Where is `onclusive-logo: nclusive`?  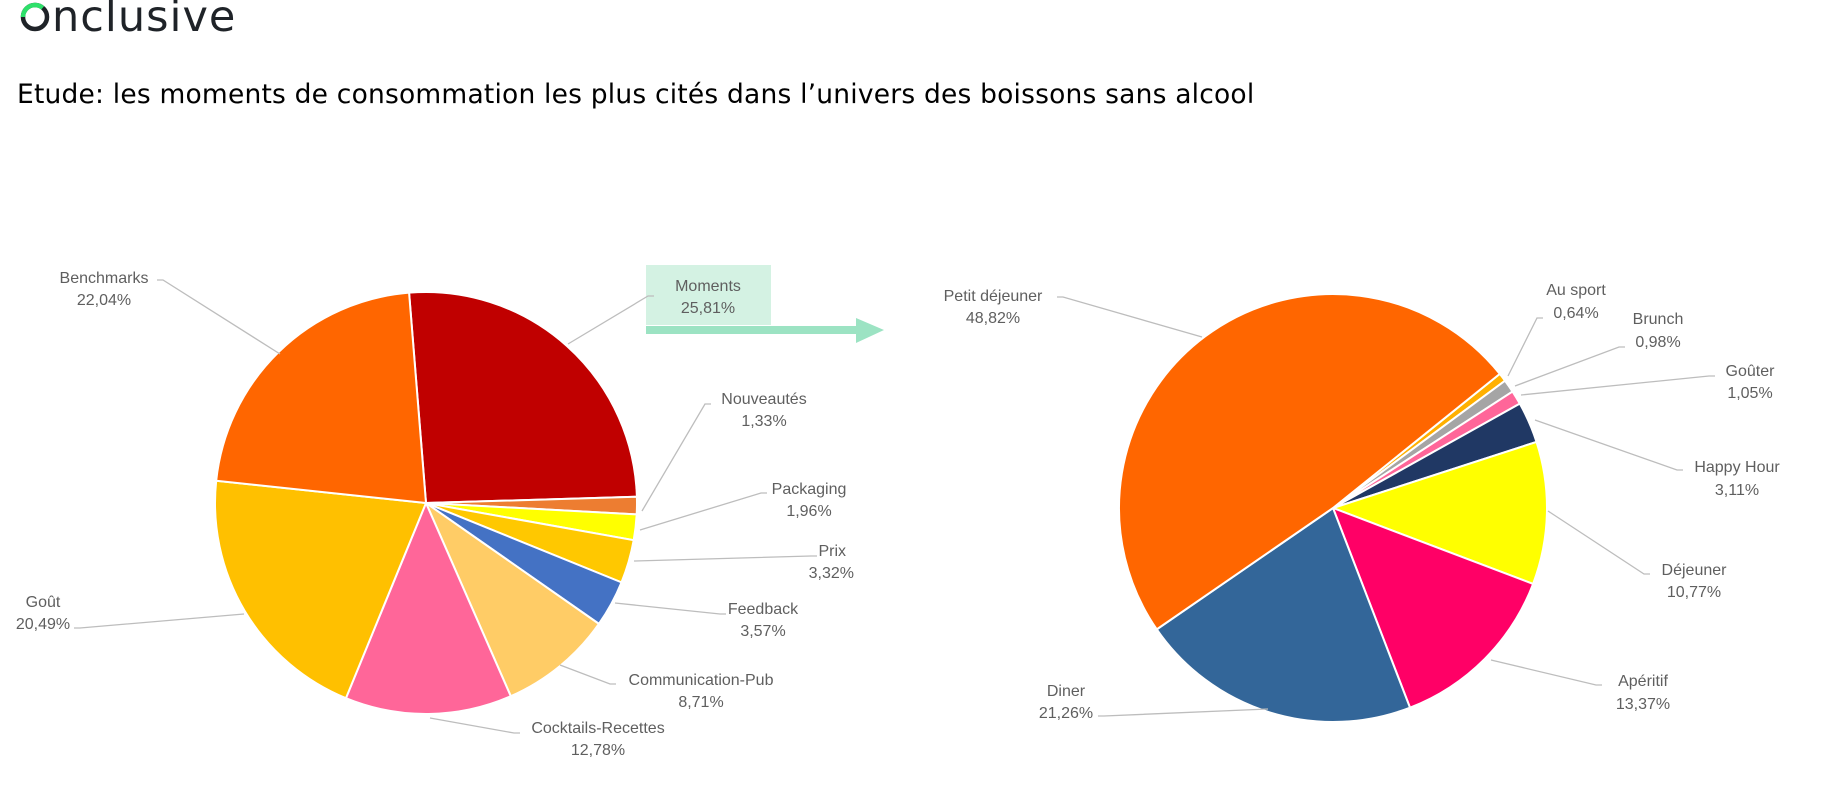 onclusive-logo: nclusive is located at coordinates (128, 21).